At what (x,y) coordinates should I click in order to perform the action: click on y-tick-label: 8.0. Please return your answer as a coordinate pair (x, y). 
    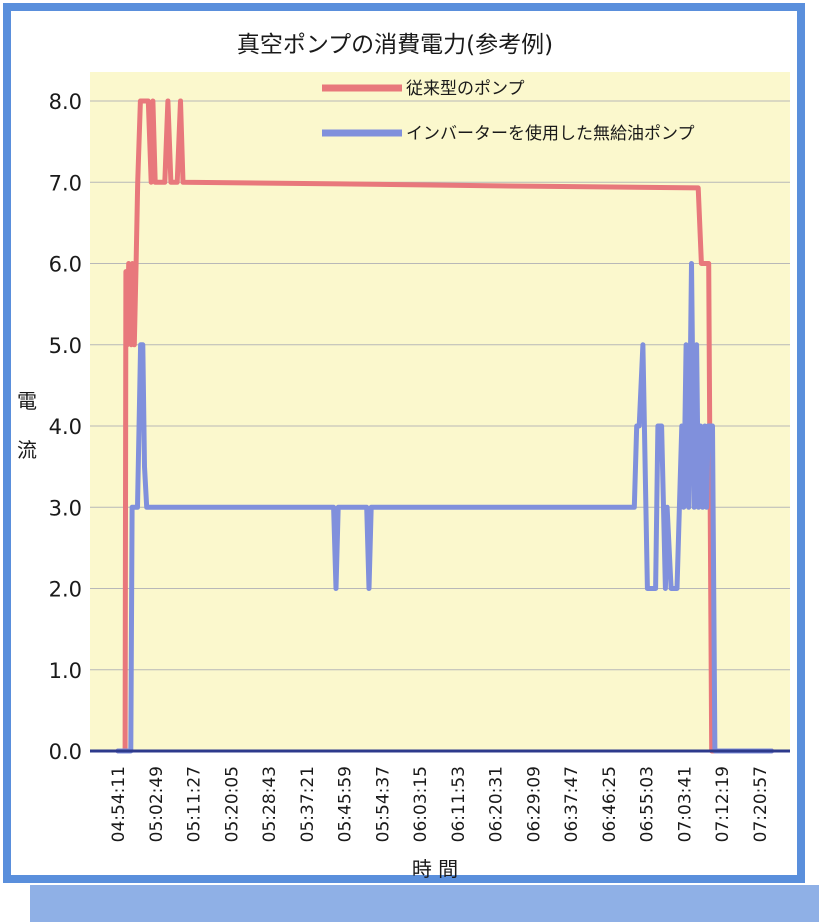
    Looking at the image, I should click on (65, 102).